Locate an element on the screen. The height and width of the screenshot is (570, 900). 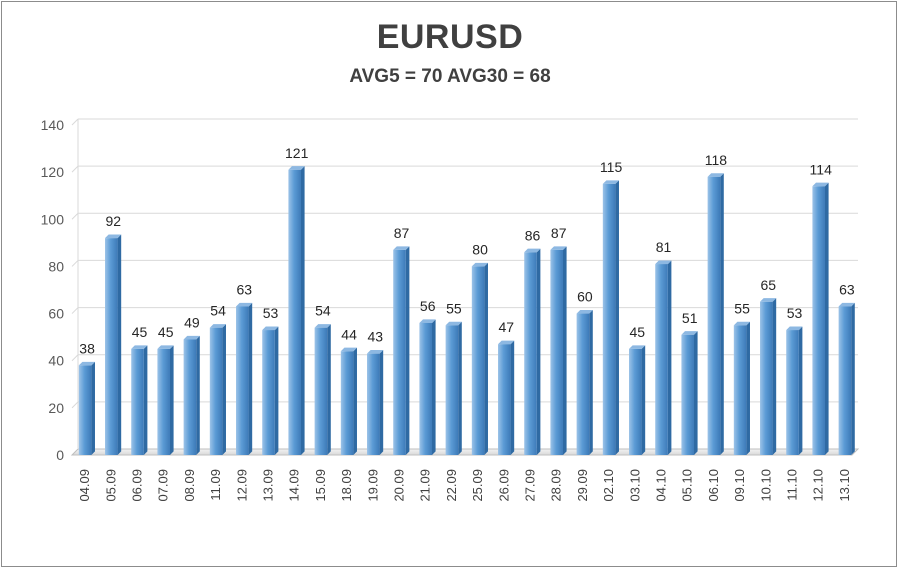
data-label: 65 is located at coordinates (769, 285).